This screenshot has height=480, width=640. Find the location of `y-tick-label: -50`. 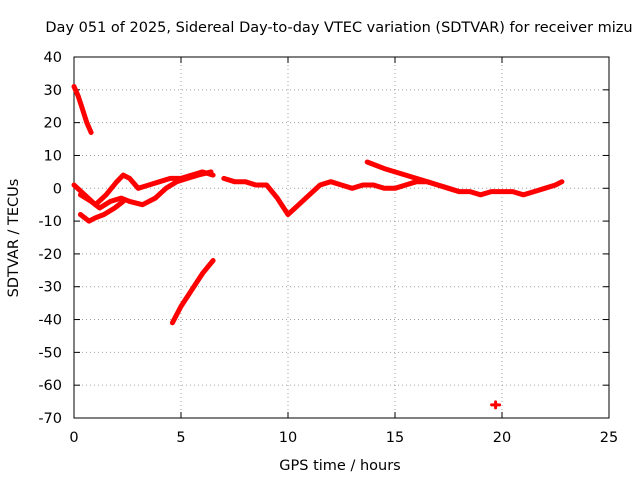

y-tick-label: -50 is located at coordinates (50, 353).